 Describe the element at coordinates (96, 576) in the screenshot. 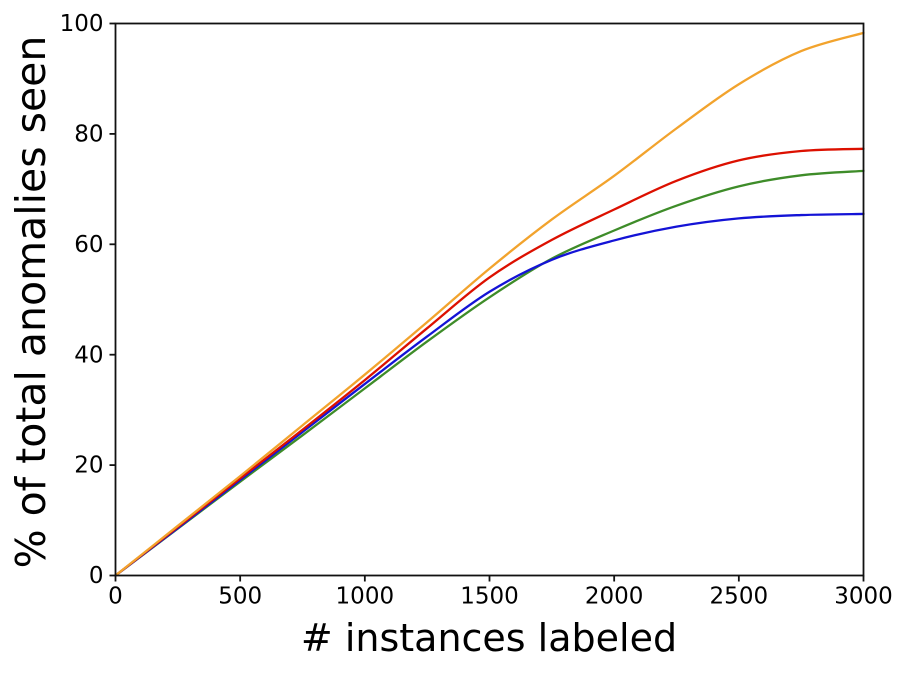

I see `y-tick-label: 0` at that location.